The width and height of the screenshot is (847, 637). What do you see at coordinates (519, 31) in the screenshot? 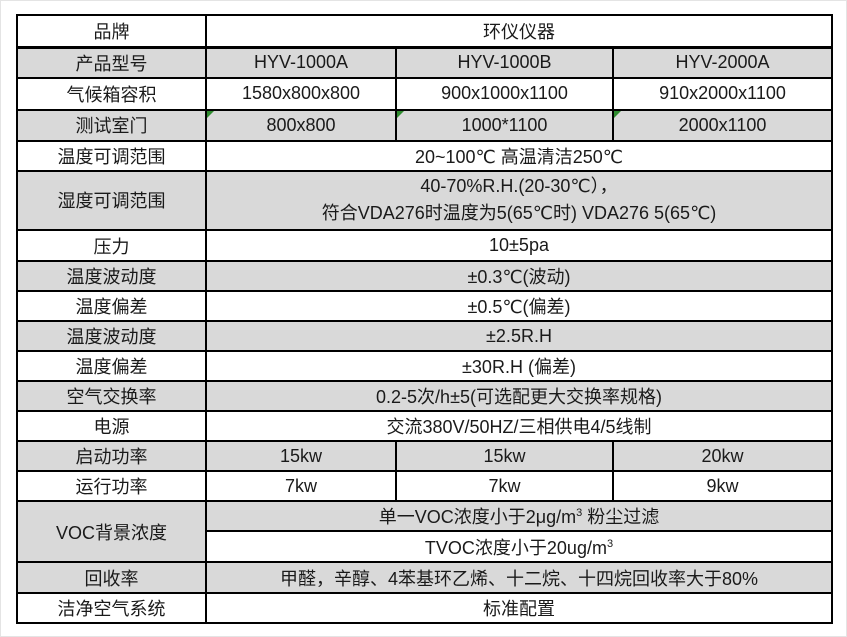
I see `spec-value-brand: 环仪仪器` at bounding box center [519, 31].